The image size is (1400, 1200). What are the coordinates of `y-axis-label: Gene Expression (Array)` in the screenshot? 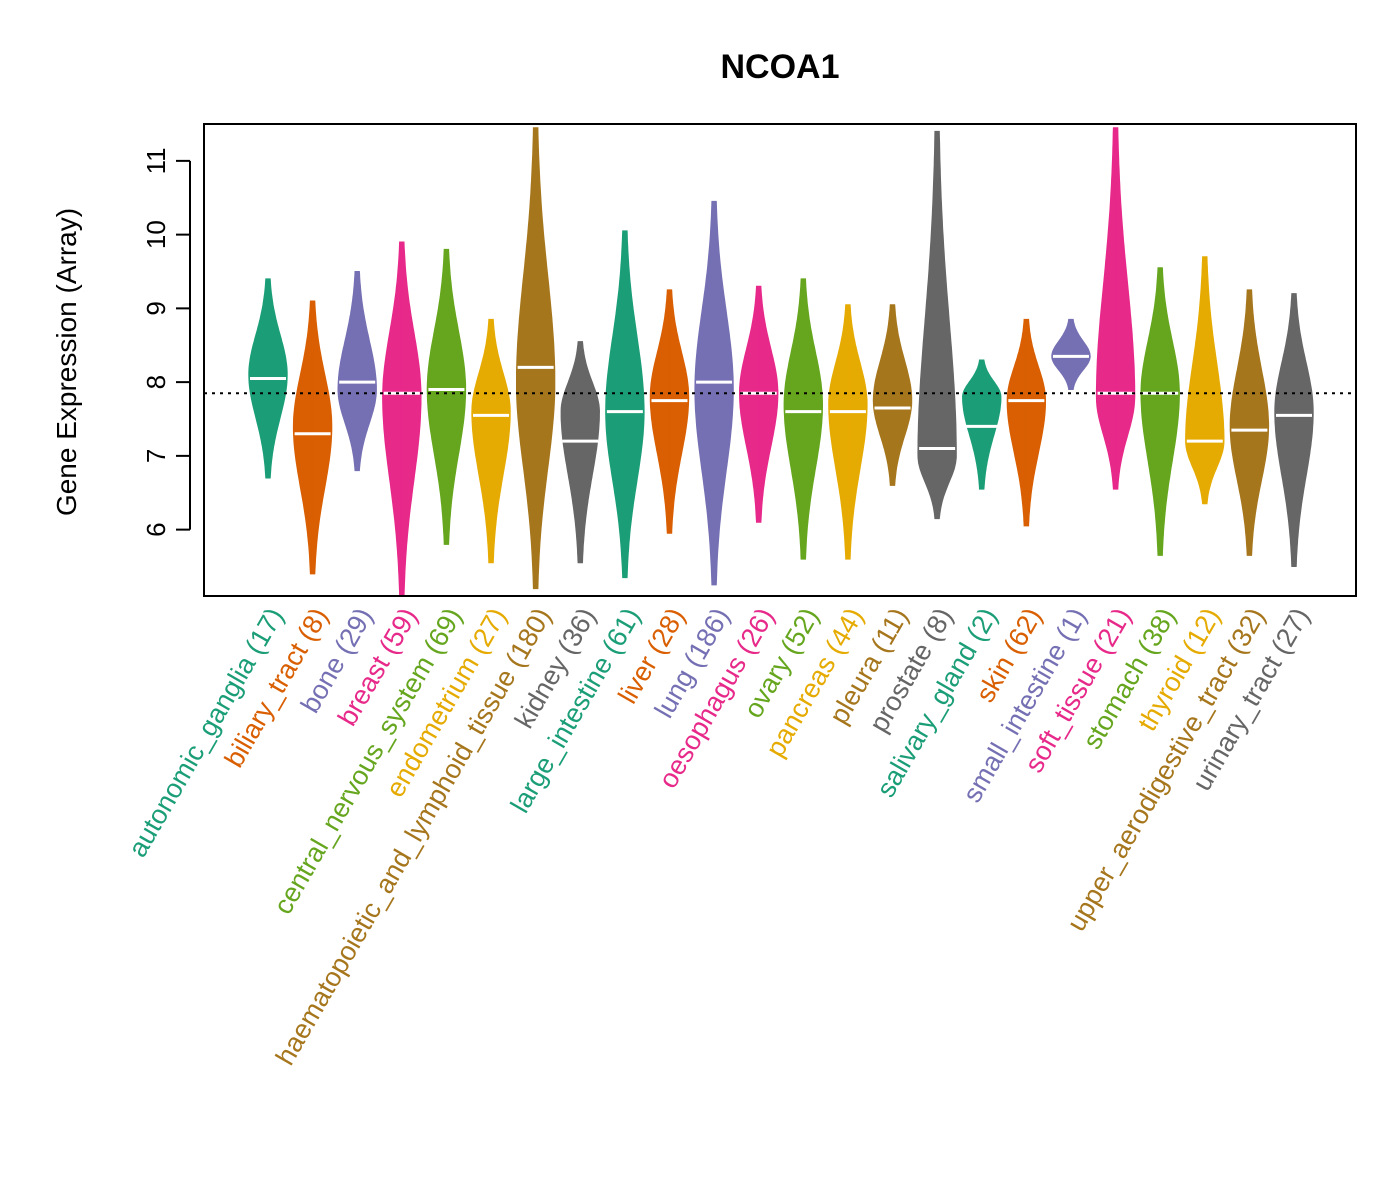 It's located at (66, 362).